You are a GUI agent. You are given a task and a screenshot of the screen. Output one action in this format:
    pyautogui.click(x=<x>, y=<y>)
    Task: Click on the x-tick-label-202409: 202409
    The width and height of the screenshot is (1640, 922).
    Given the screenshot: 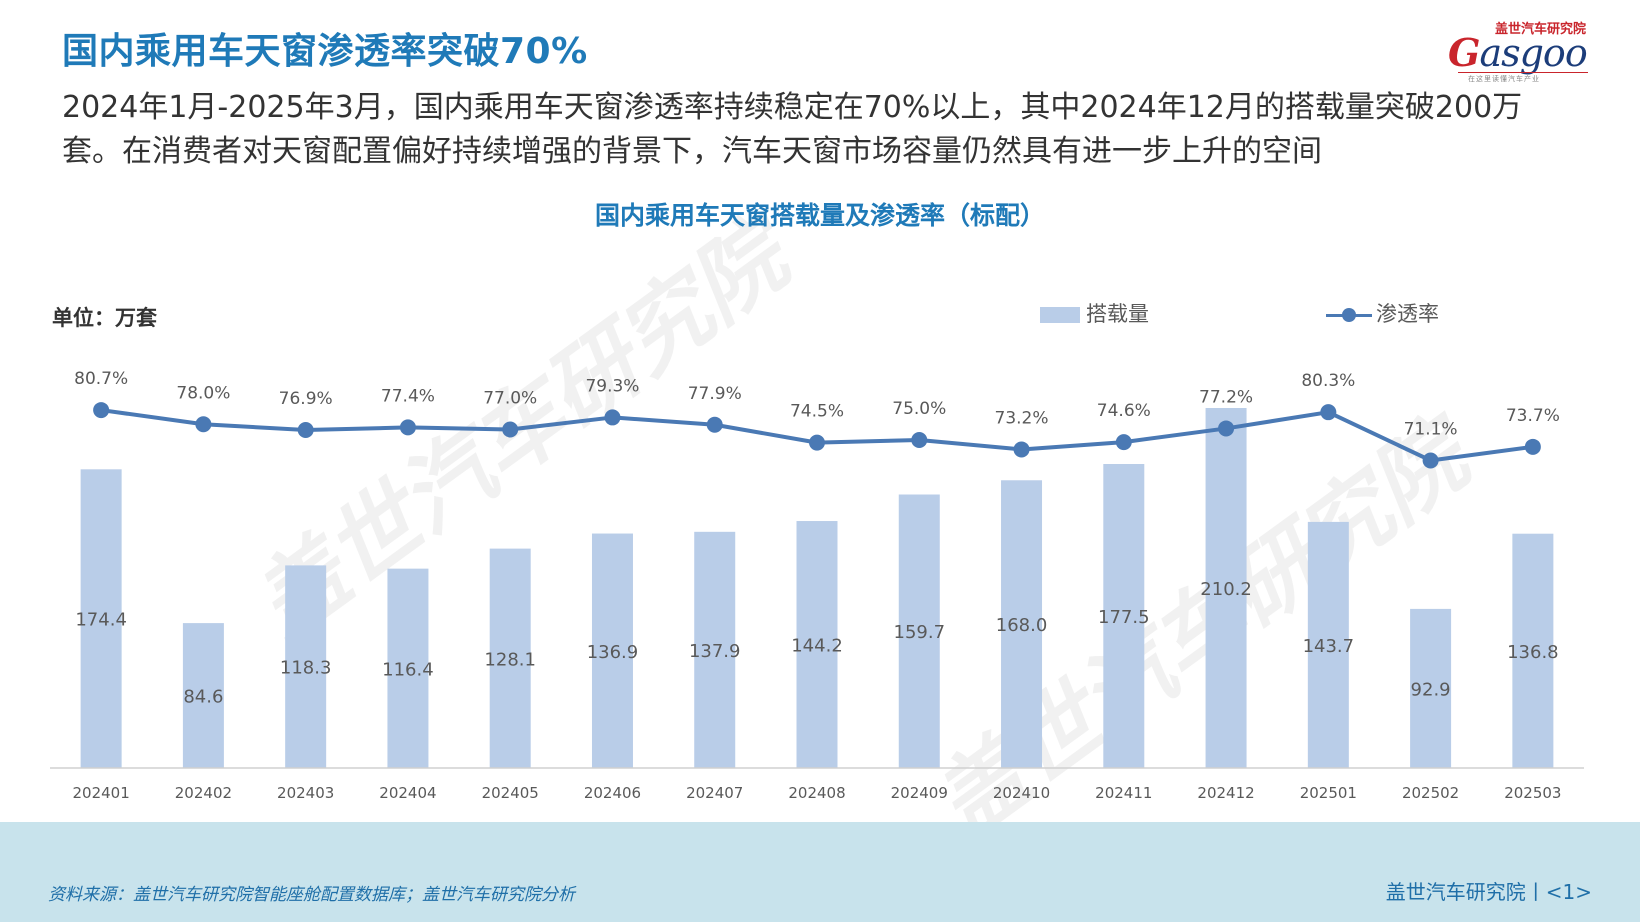 What is the action you would take?
    pyautogui.click(x=919, y=793)
    